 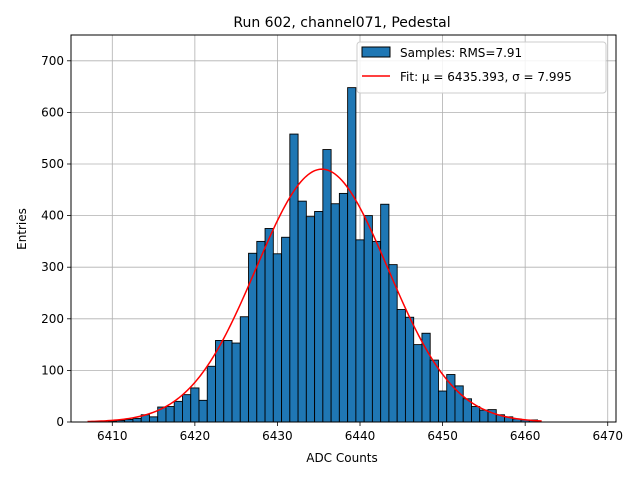 I want to click on y-tick-label: 0, so click(x=60, y=422).